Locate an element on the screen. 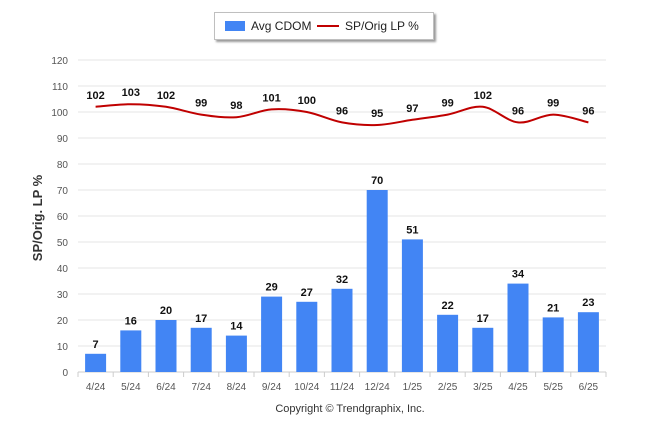 The width and height of the screenshot is (646, 434). y-tick-label: 90 is located at coordinates (63, 139).